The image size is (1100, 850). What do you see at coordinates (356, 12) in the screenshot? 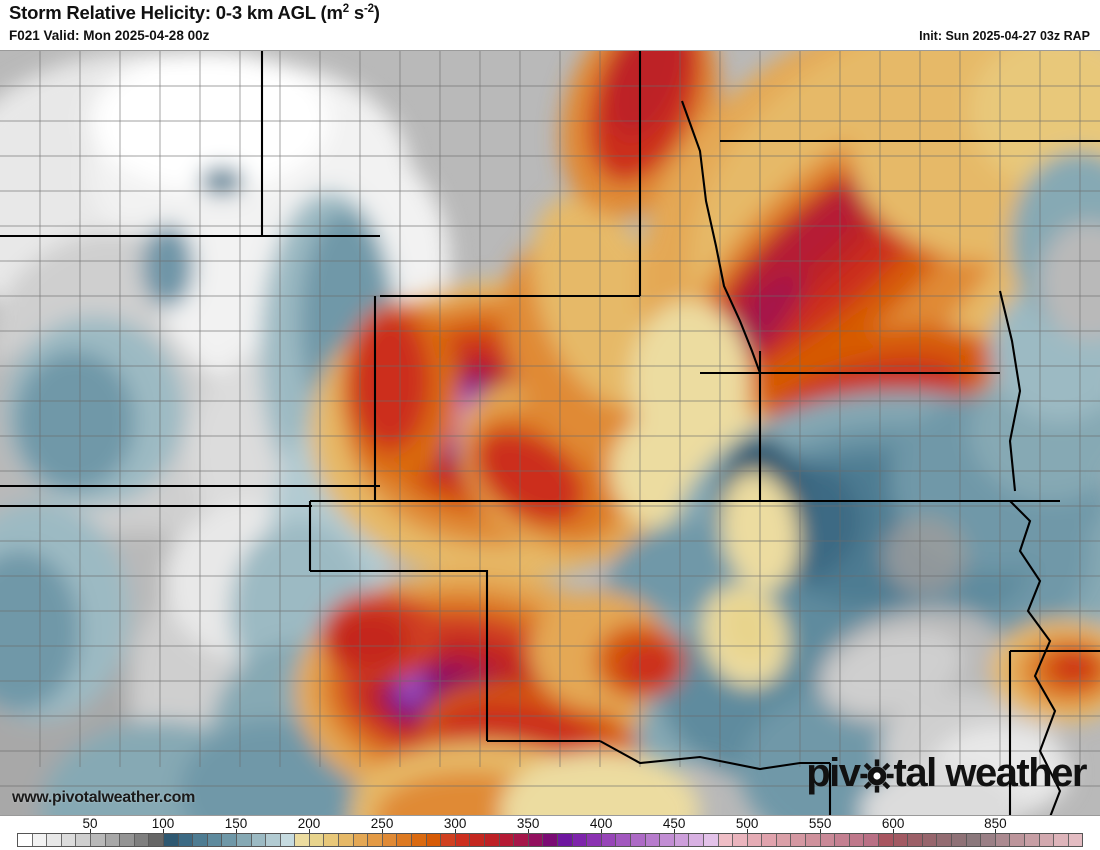
I see `title-mid-text: s` at bounding box center [356, 12].